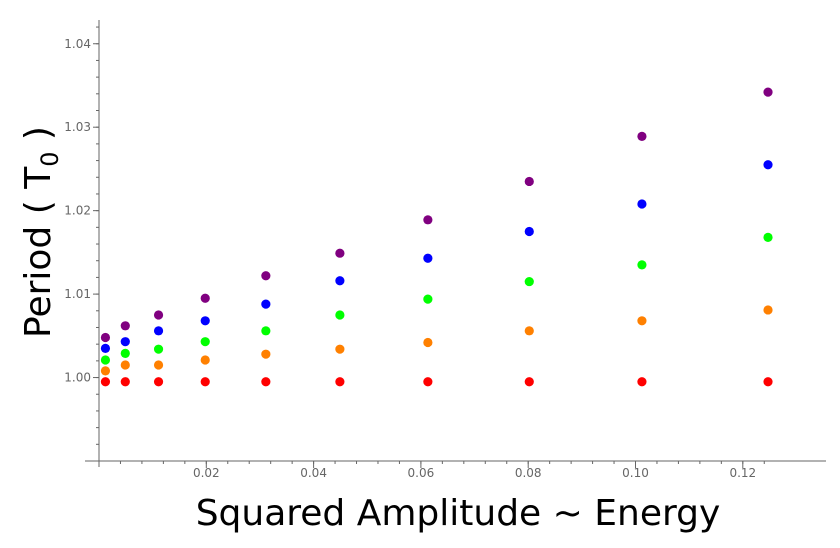  What do you see at coordinates (77, 378) in the screenshot?
I see `y-tick-label: 1.00` at bounding box center [77, 378].